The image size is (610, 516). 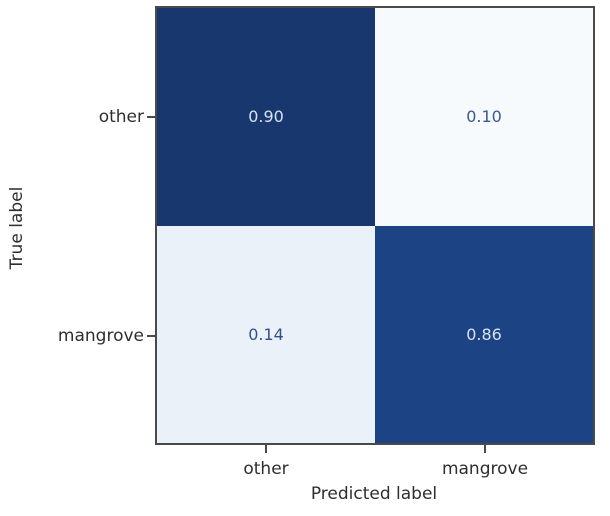 I want to click on cell-value: 0.86, so click(x=484, y=334).